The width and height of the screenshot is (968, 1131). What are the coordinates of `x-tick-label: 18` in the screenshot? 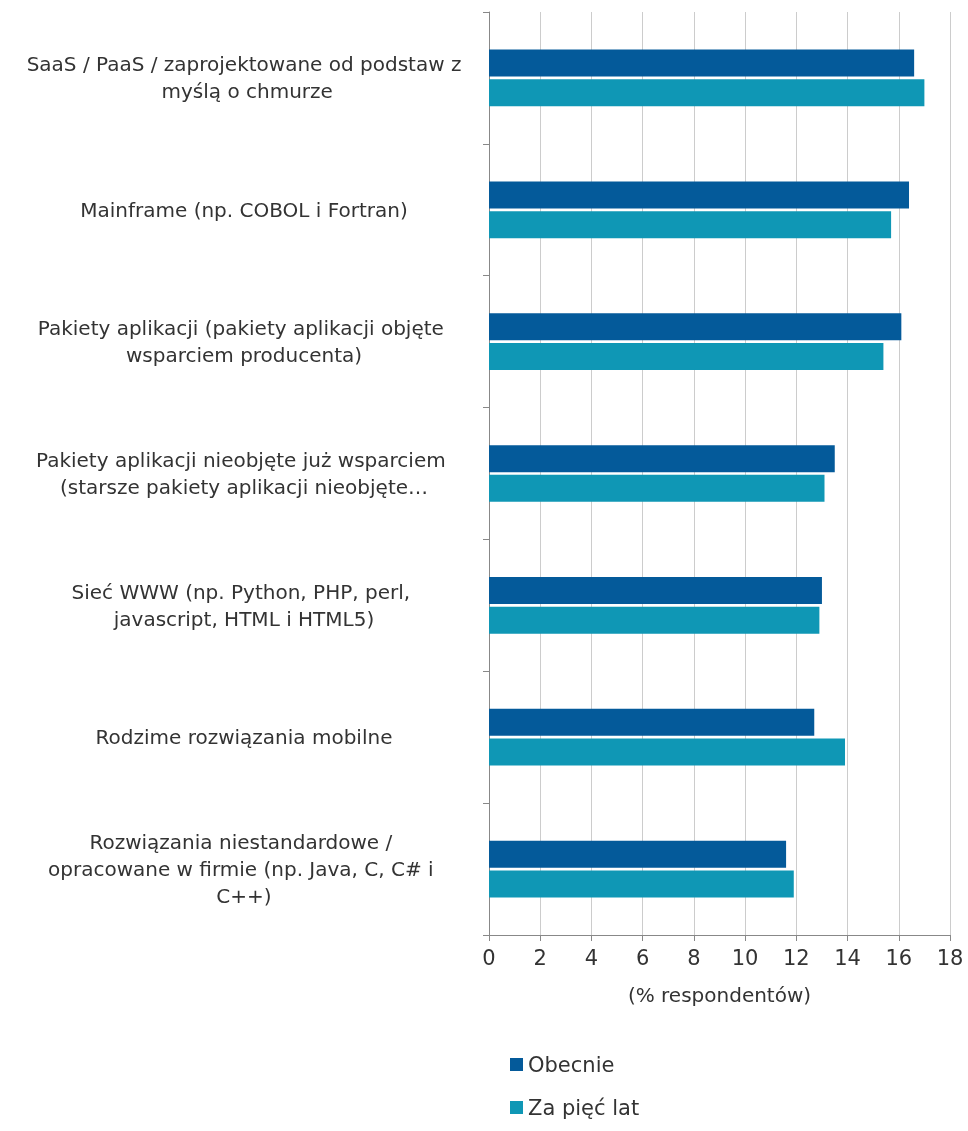 It's located at (950, 957).